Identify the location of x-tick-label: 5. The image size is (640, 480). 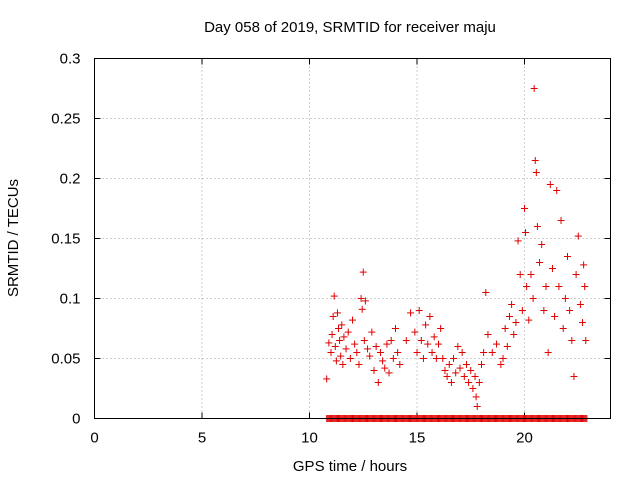
(202, 438).